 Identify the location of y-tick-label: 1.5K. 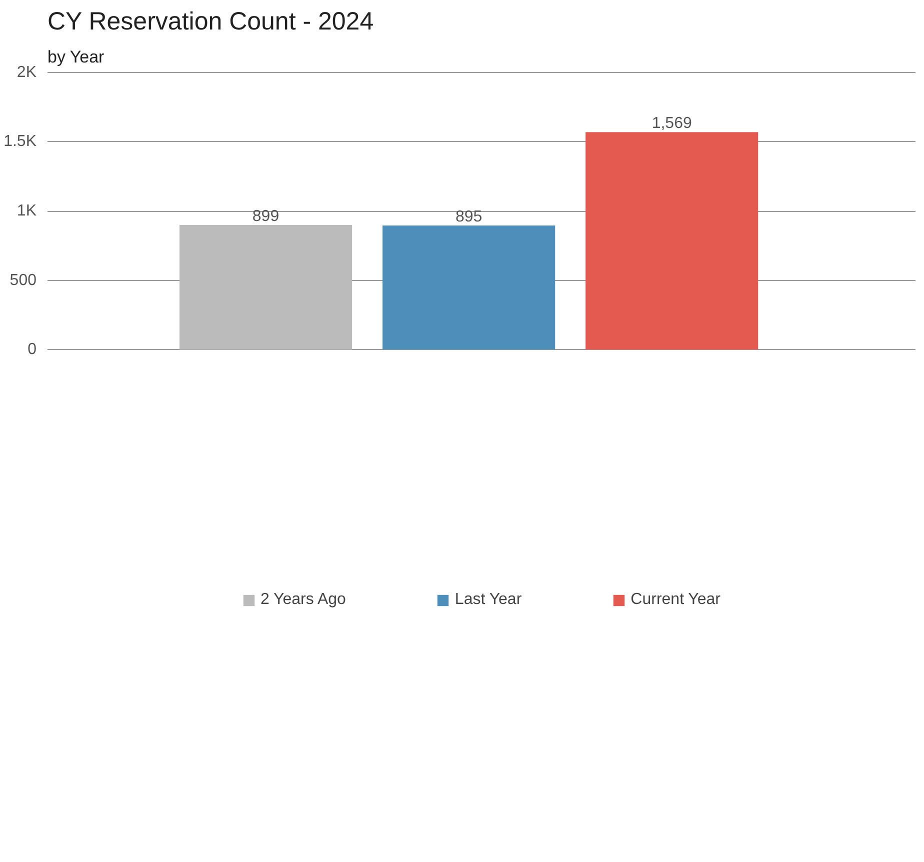
(20, 141).